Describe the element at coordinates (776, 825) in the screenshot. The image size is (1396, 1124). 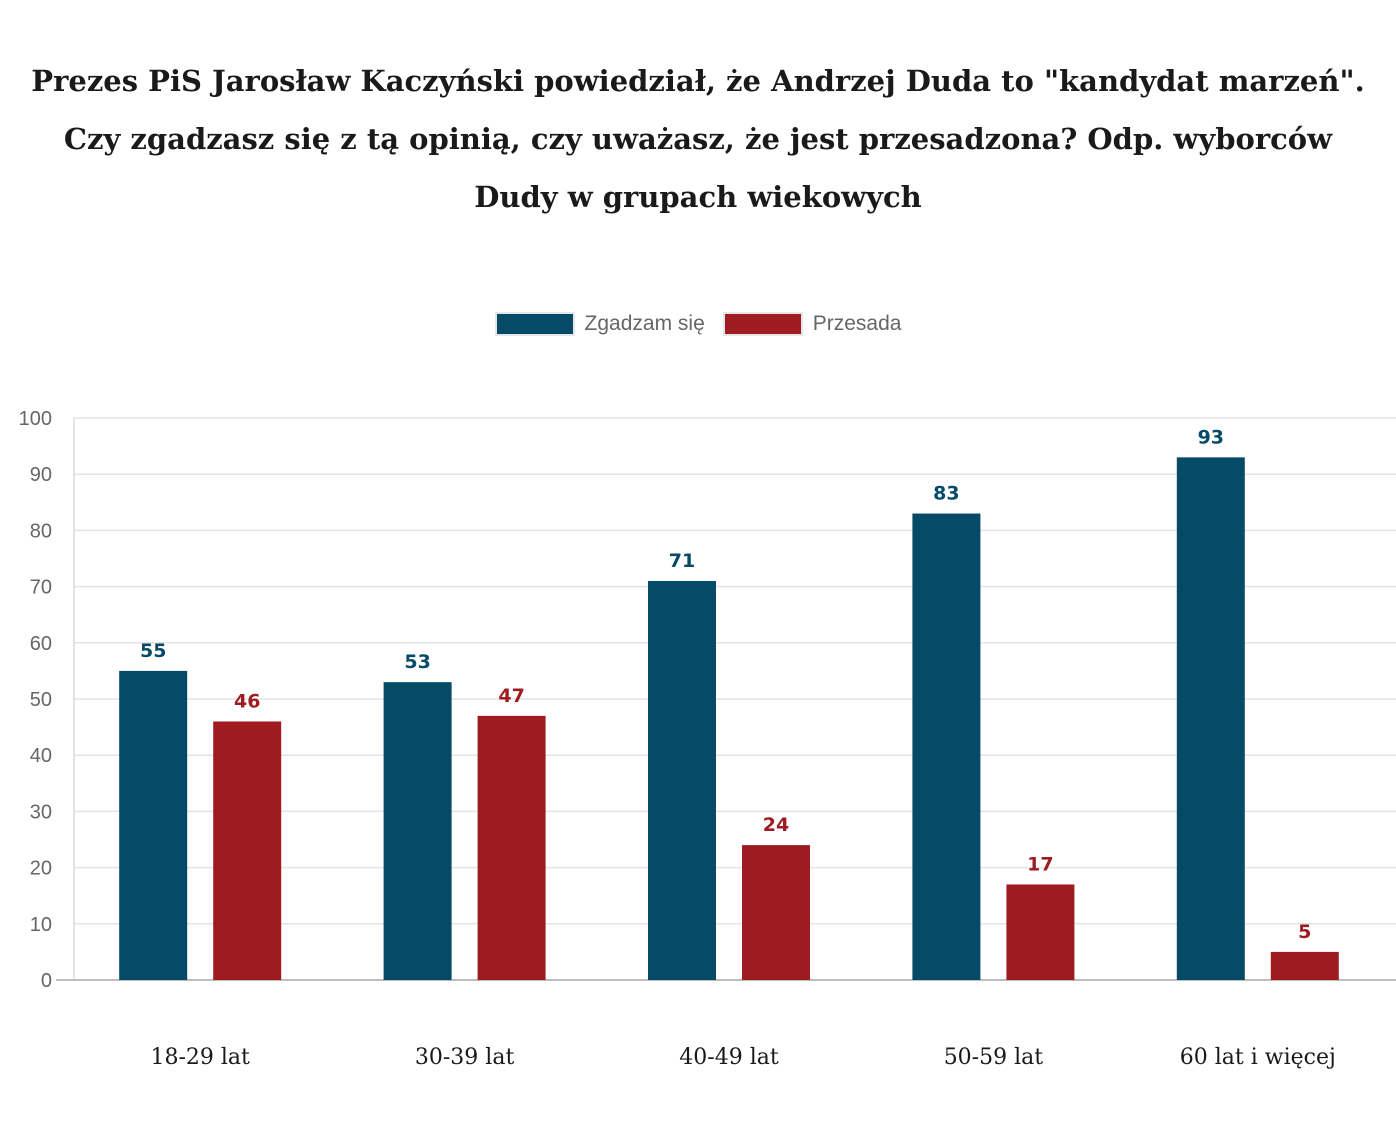
I see `data-label-2-series-1: 24` at that location.